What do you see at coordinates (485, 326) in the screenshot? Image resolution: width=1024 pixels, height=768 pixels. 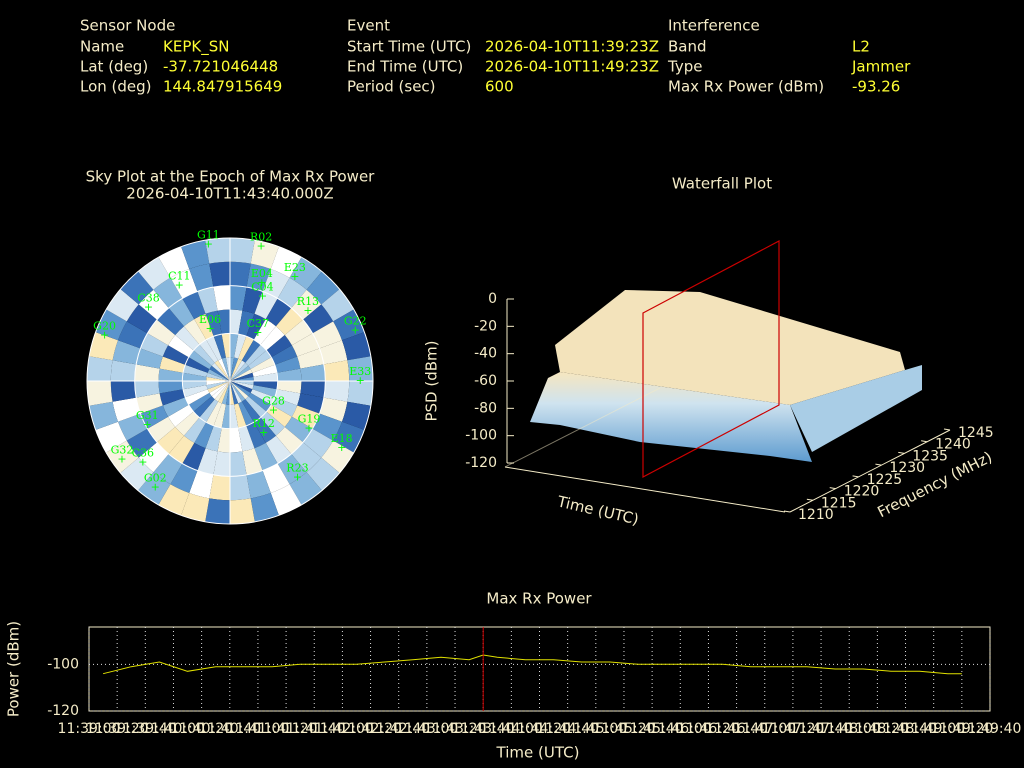 I see `z-tick-label: -20` at bounding box center [485, 326].